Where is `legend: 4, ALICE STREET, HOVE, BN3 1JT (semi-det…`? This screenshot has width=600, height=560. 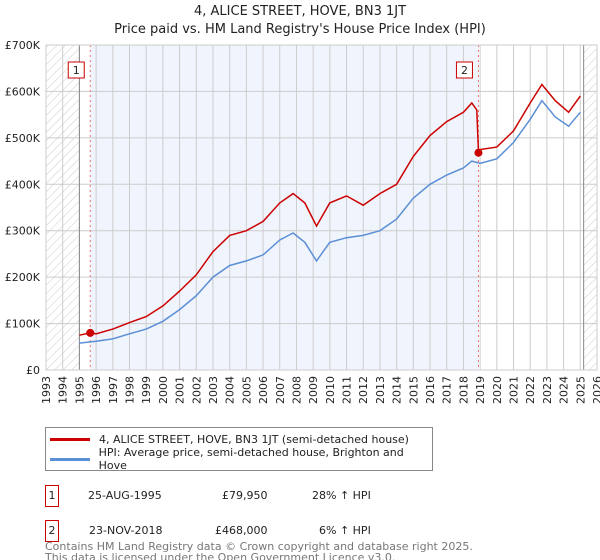 legend: 4, ALICE STREET, HOVE, BN3 1JT (semi-det… is located at coordinates (239, 449).